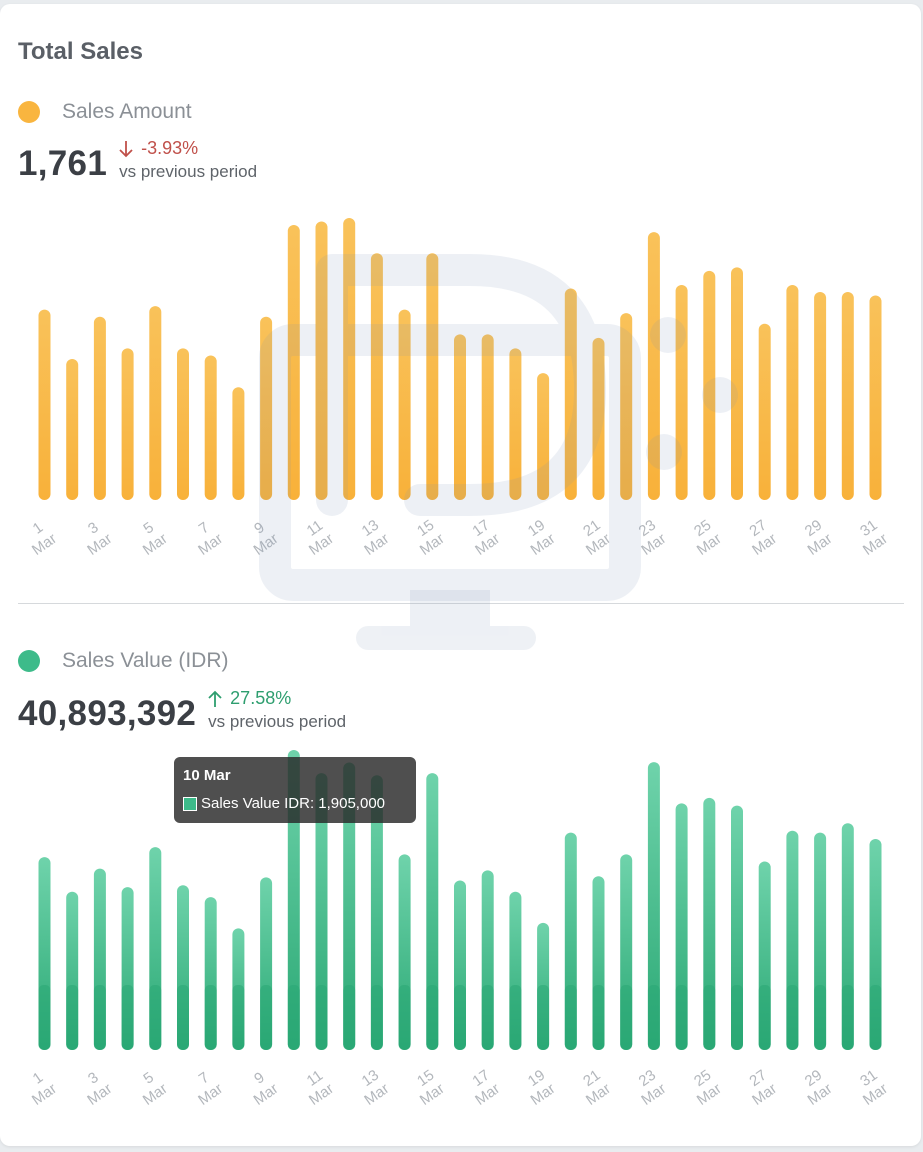 This screenshot has height=1152, width=923. I want to click on sales-value-change-value: 27.58%, so click(261, 698).